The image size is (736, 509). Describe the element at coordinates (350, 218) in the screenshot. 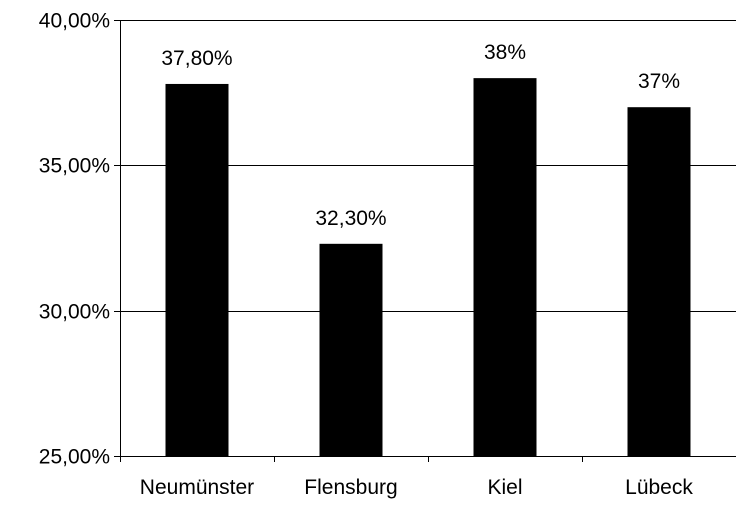

I see `data-label: 32,30%` at that location.